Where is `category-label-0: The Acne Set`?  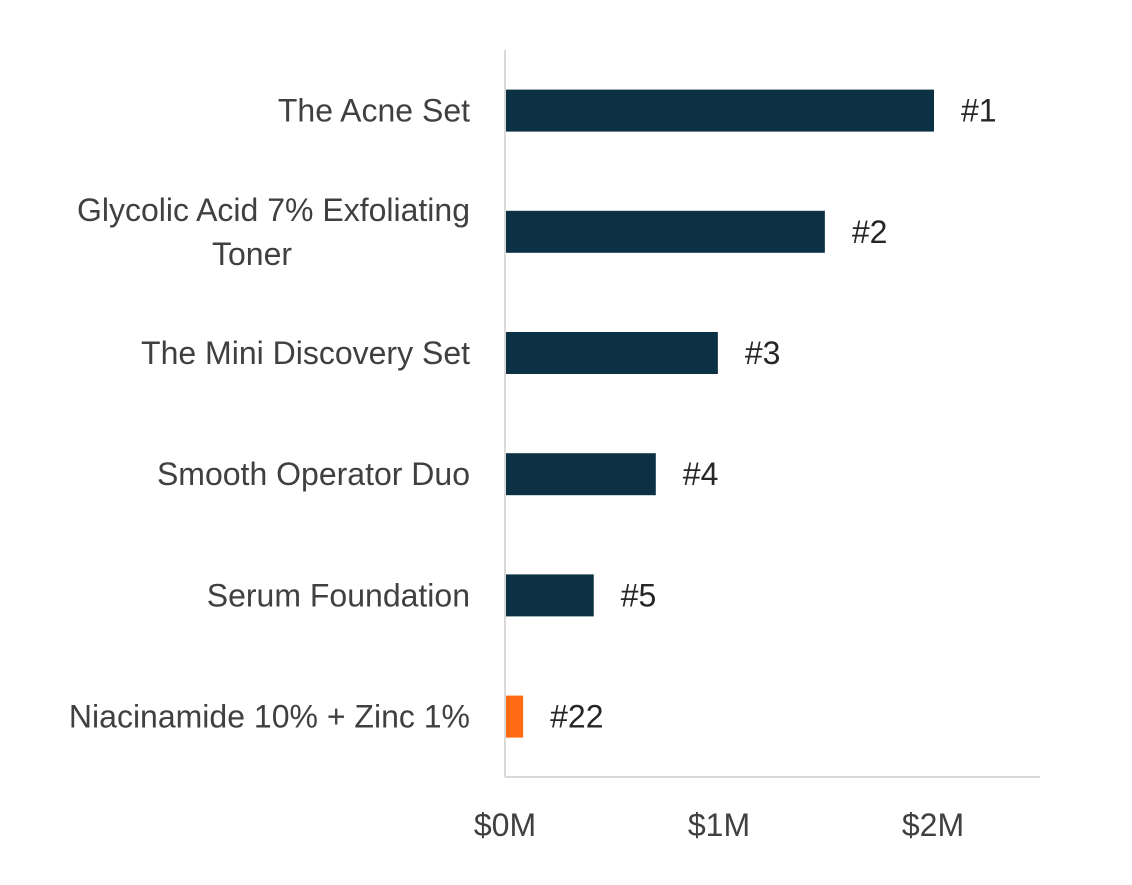
category-label-0: The Acne Set is located at coordinates (374, 111).